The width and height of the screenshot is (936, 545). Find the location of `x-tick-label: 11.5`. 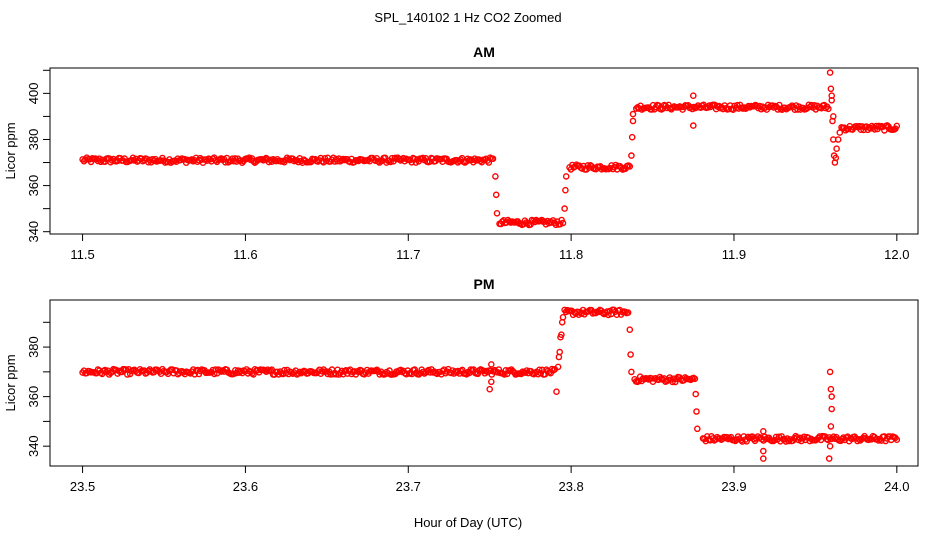

x-tick-label: 11.5 is located at coordinates (82, 254).